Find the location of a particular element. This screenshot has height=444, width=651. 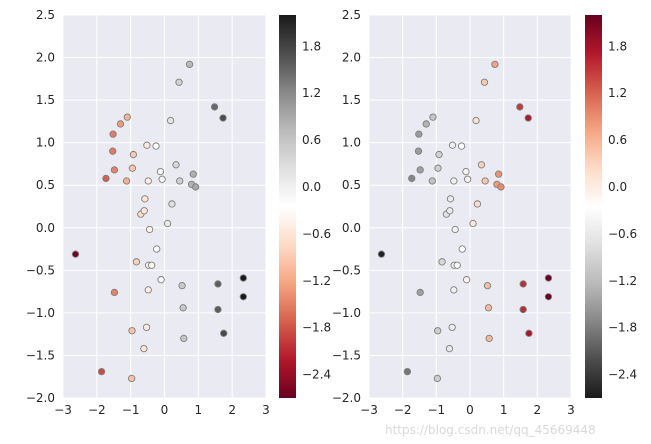

x-tick-label: 1 is located at coordinates (199, 410).